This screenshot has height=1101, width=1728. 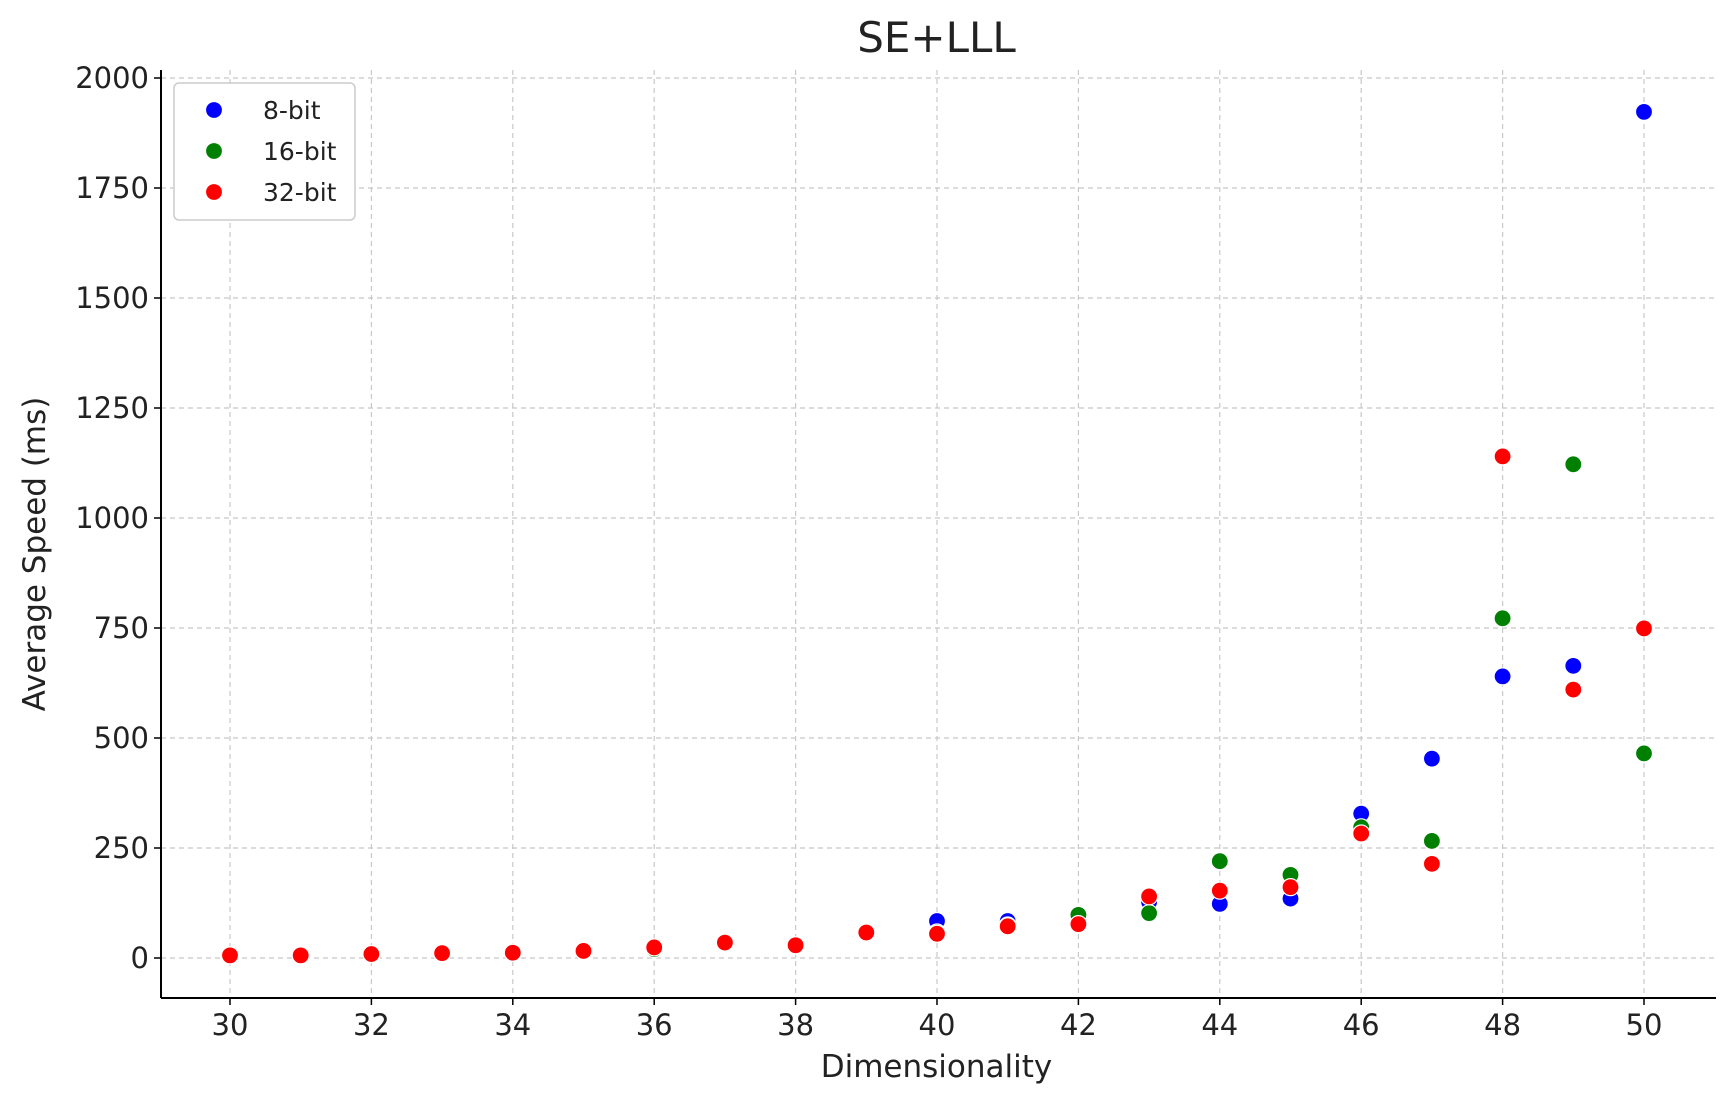 I want to click on x-tick-label: 42, so click(x=1078, y=1025).